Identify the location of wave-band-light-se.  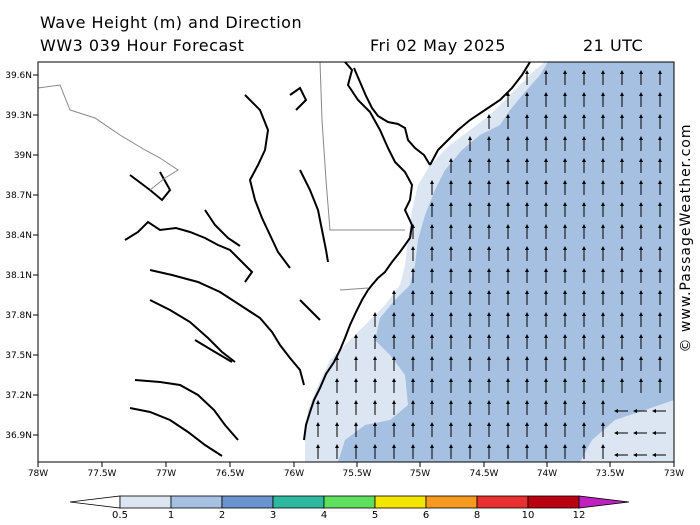
(629, 437).